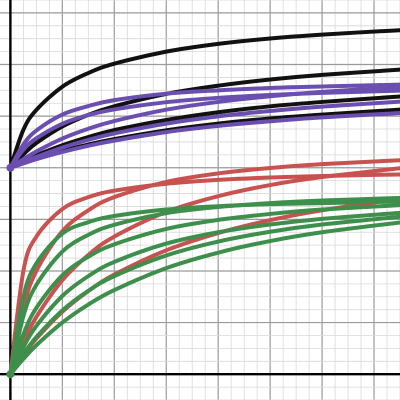  What do you see at coordinates (10, 167) in the screenshot?
I see `data-point-purple` at bounding box center [10, 167].